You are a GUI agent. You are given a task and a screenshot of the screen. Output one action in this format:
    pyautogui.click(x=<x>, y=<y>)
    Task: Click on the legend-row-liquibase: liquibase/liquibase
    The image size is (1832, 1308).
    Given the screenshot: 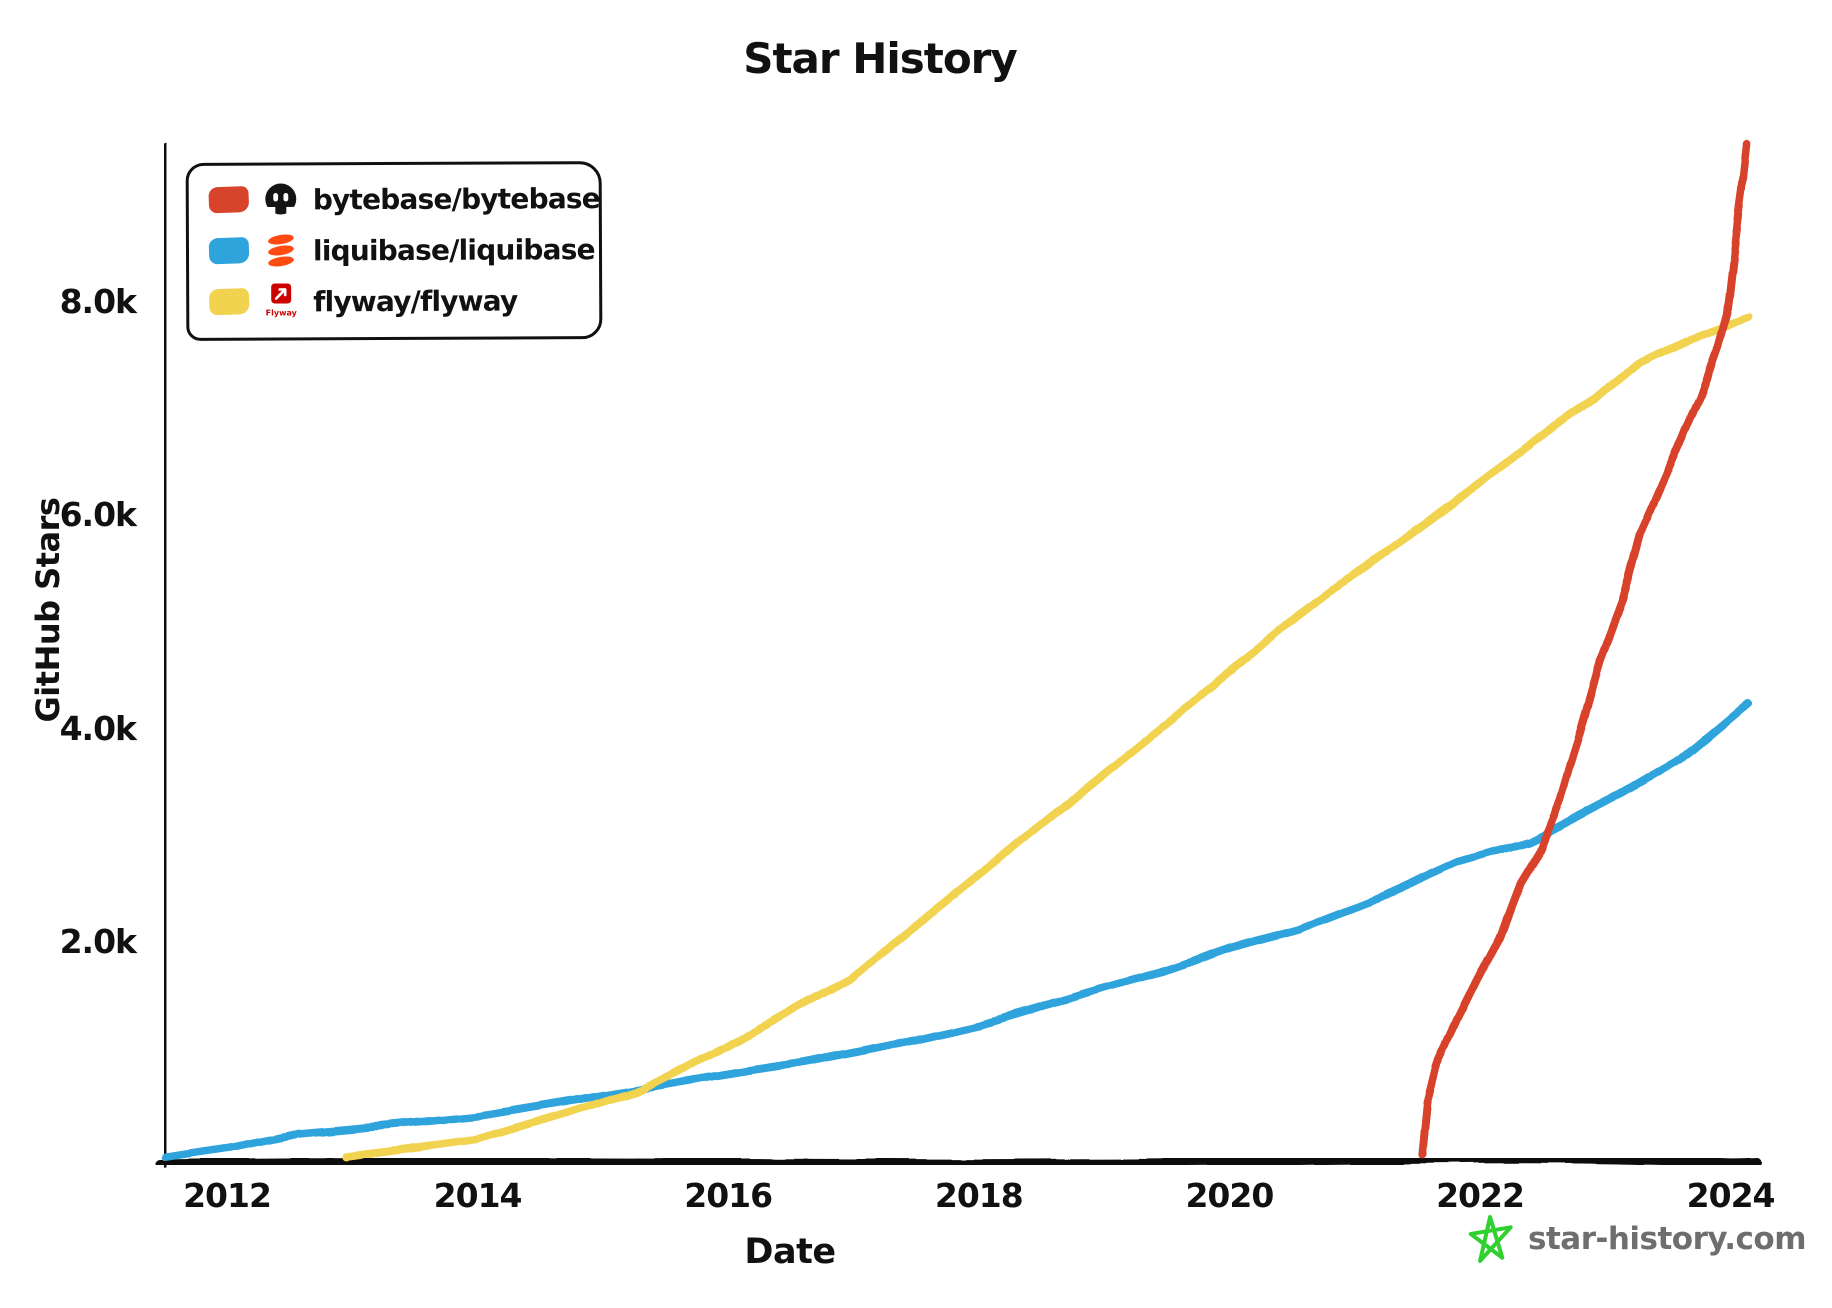 What is the action you would take?
    pyautogui.click(x=401, y=250)
    